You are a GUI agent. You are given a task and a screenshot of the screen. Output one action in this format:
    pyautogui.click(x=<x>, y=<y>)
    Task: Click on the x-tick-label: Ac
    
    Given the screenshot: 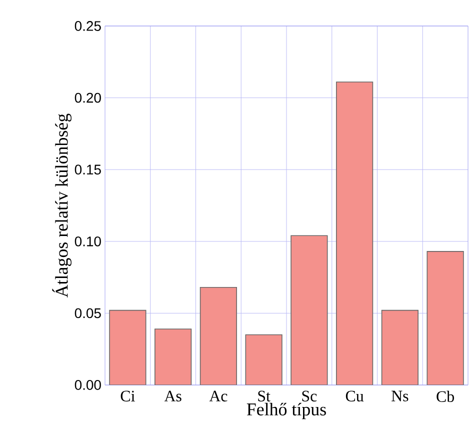 What is the action you would take?
    pyautogui.click(x=218, y=396)
    